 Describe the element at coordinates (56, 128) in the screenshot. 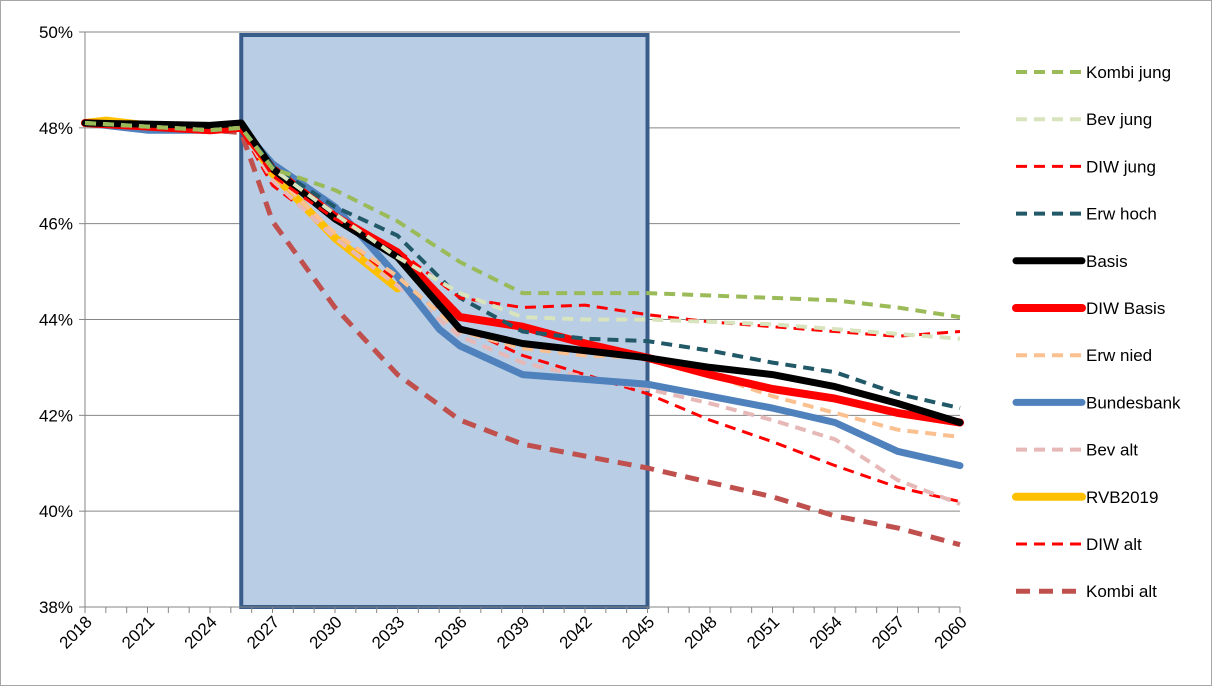

I see `y-tick-label: 48%` at that location.